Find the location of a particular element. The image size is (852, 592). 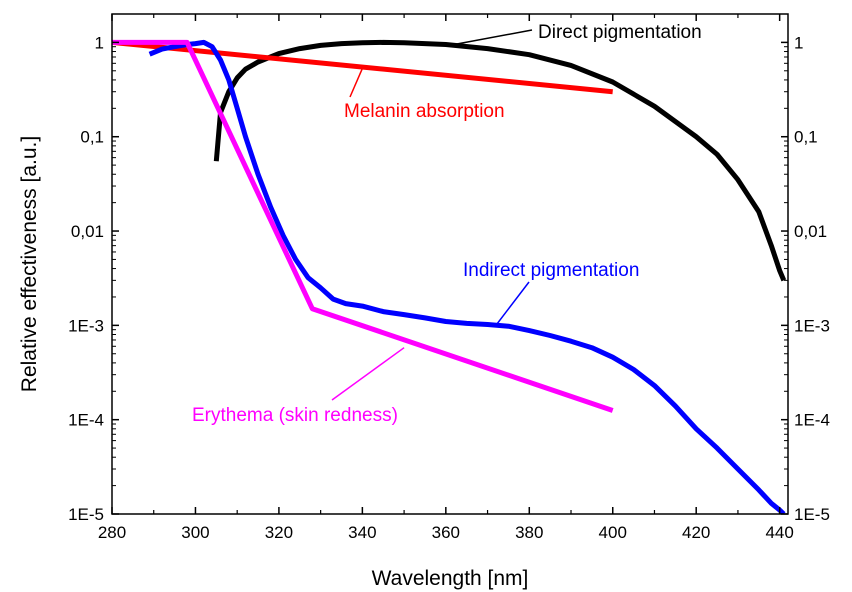

y-tick-label: 0,01 is located at coordinates (87, 231).